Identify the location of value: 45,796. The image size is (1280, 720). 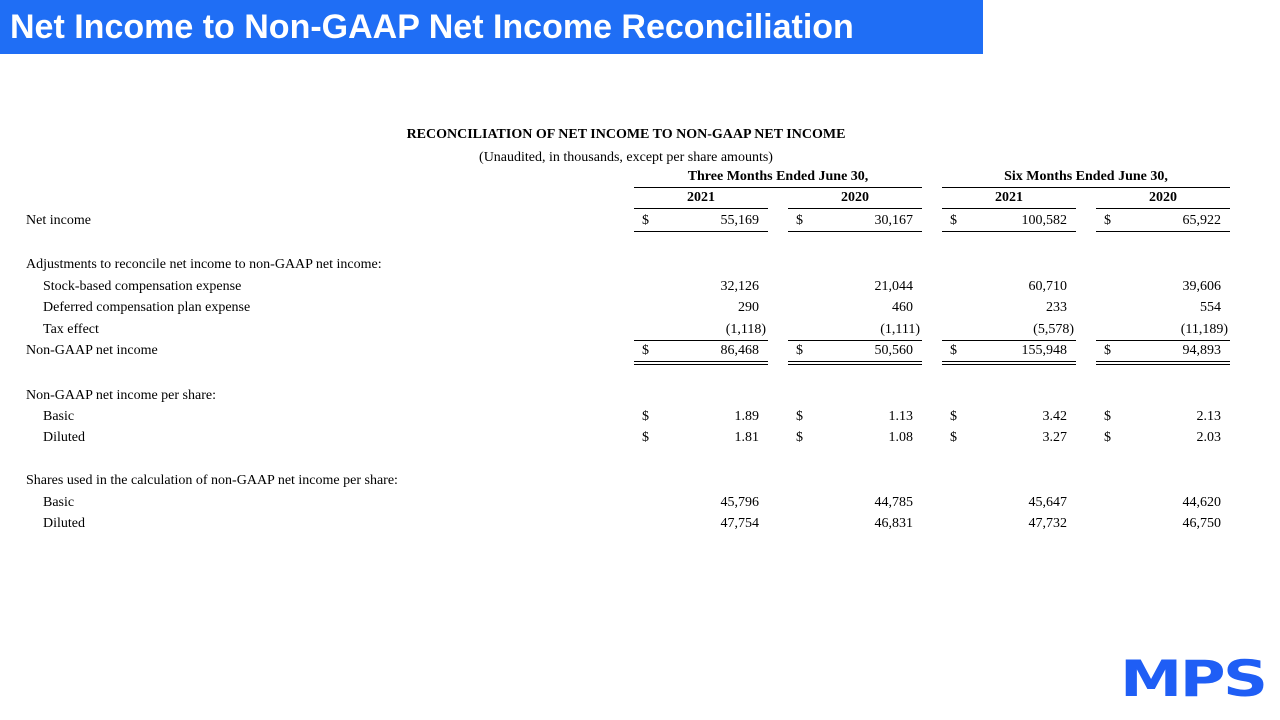
(740, 502).